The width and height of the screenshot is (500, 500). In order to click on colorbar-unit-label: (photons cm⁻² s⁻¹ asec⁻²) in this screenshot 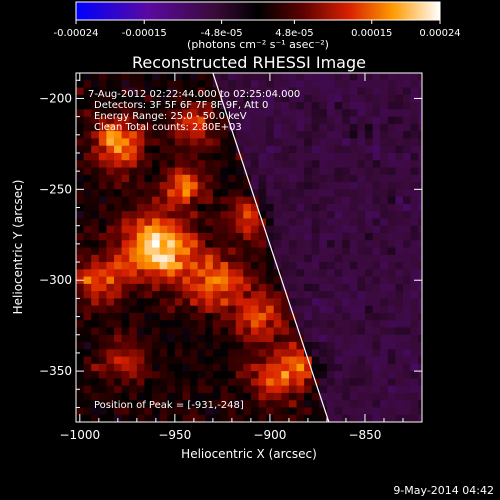, I will do `click(258, 44)`.